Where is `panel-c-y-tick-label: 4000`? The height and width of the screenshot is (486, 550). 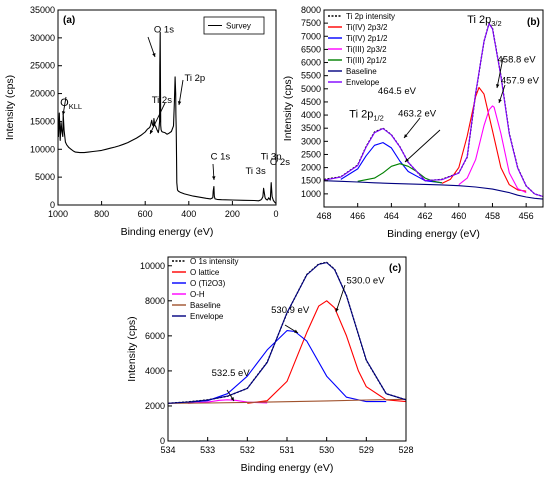
panel-c-y-tick-label: 4000 is located at coordinates (155, 371).